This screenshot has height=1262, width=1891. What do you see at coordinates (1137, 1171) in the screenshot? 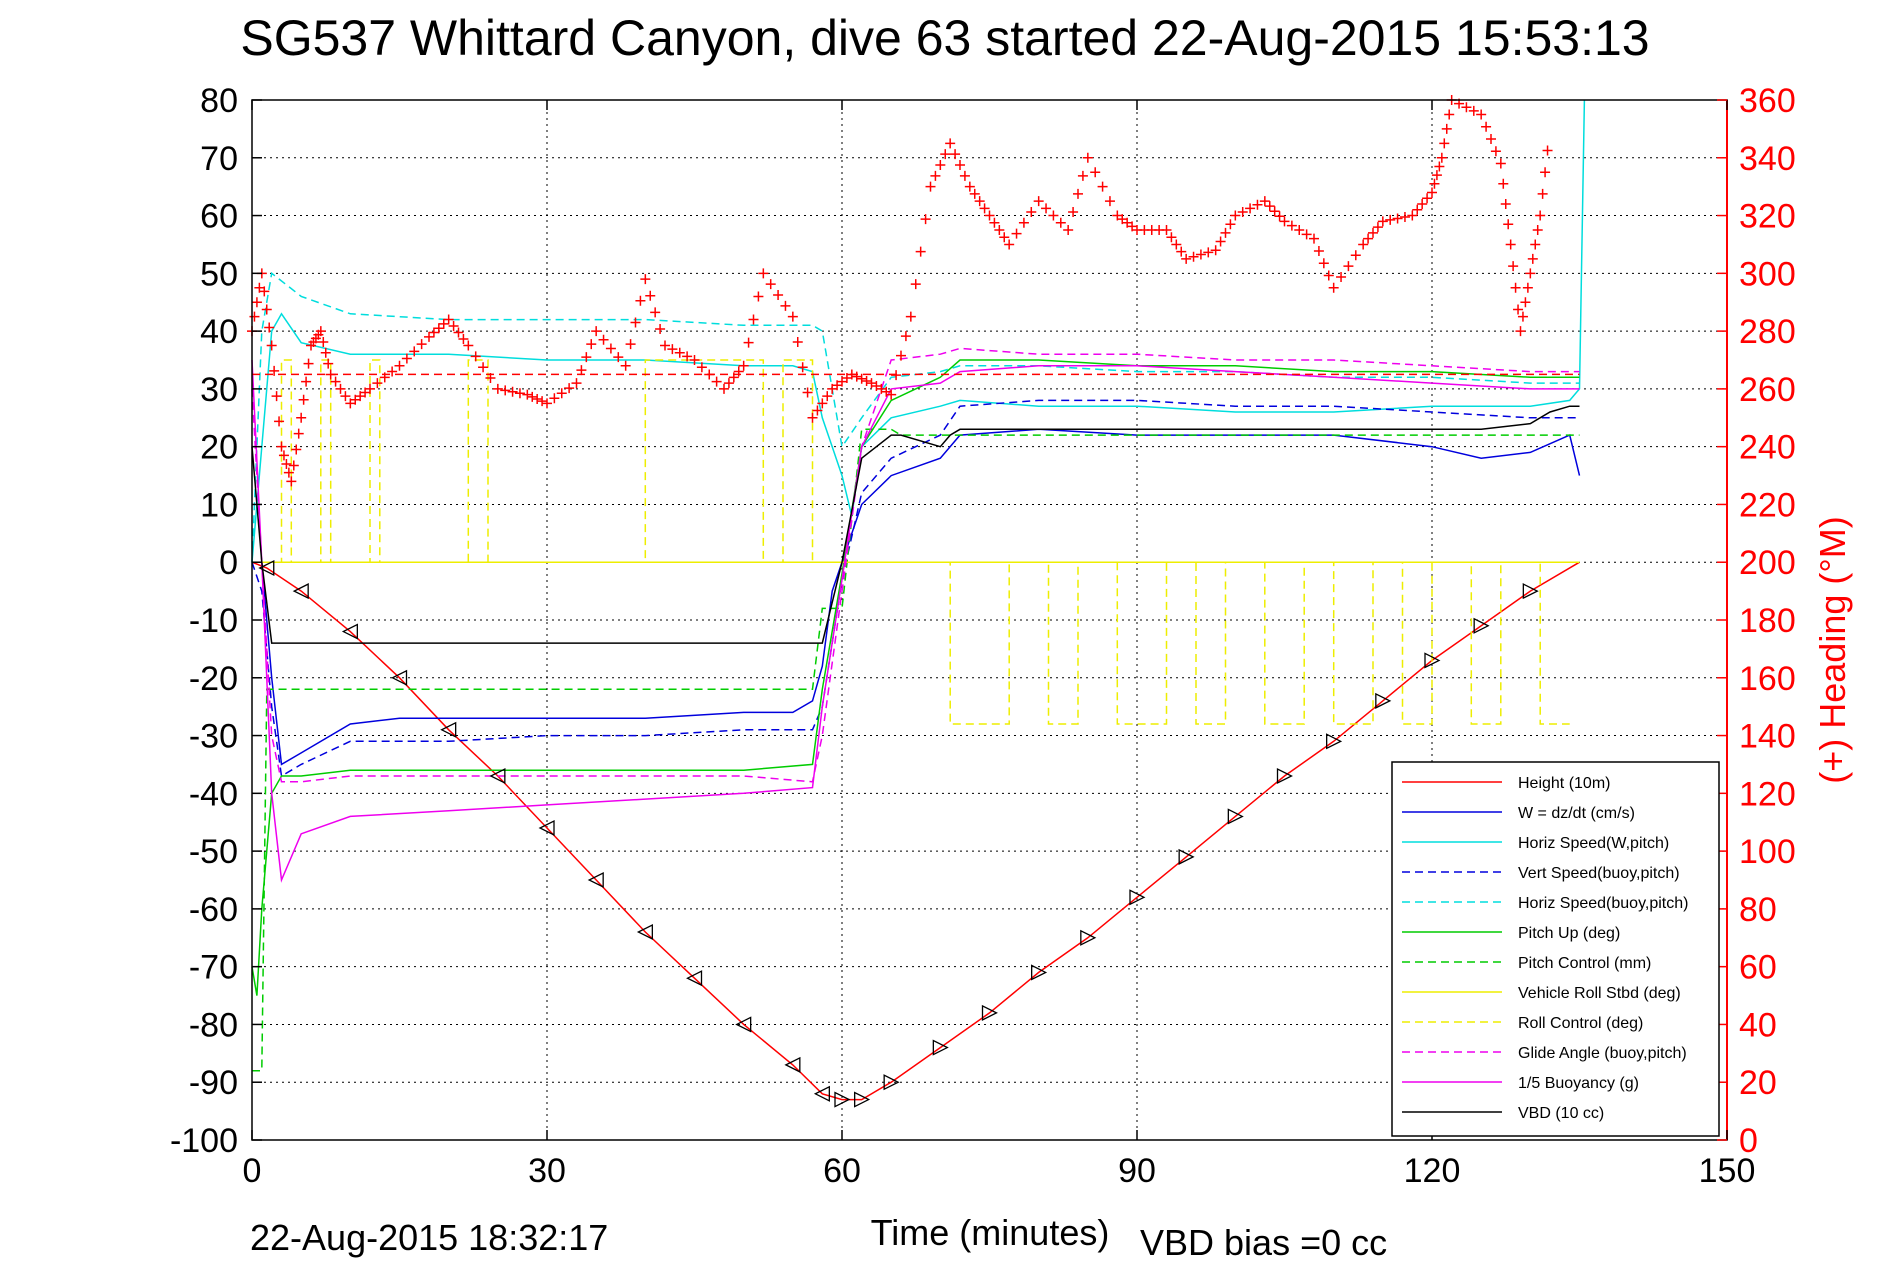
I see `x-tick-label: 90` at bounding box center [1137, 1171].